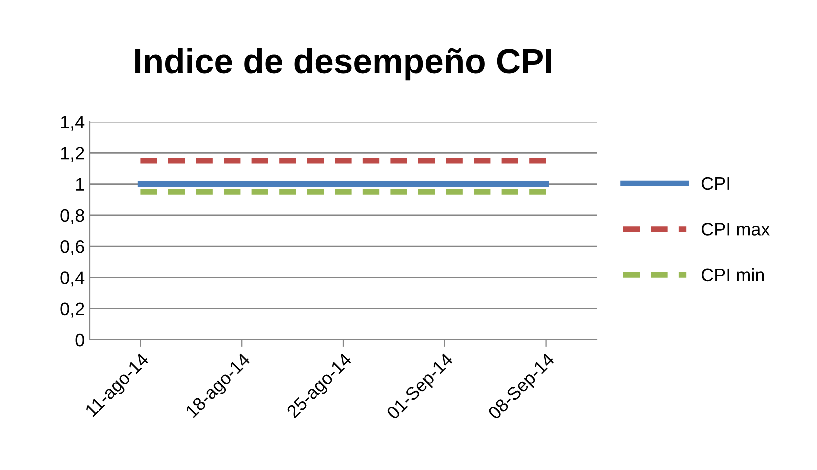 This screenshot has height=470, width=817. I want to click on y-tick-label: 1,4, so click(73, 123).